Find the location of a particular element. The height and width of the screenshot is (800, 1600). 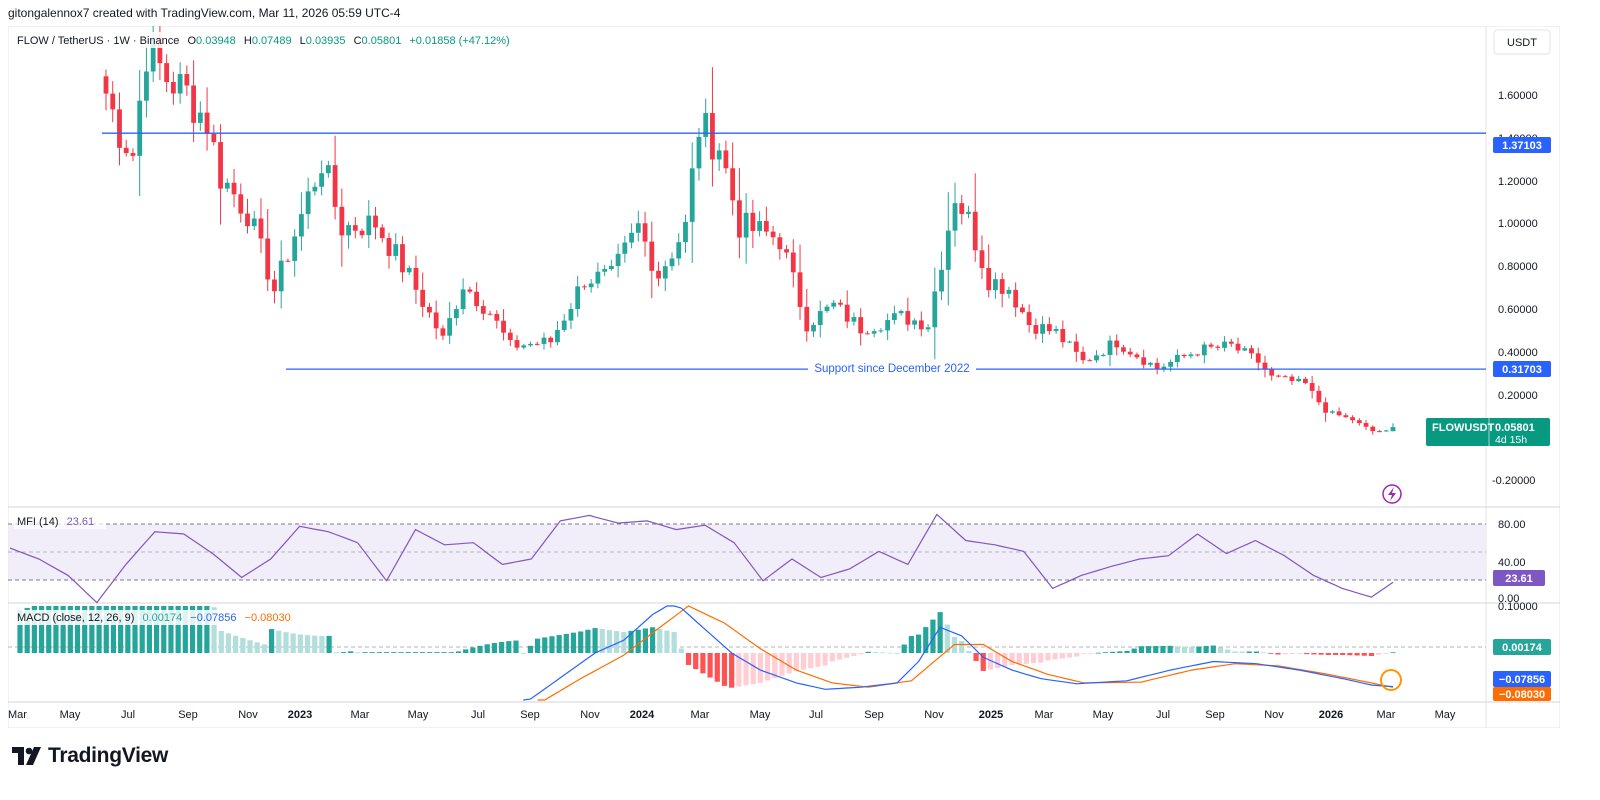

macd-line-badge is located at coordinates (1522, 679).